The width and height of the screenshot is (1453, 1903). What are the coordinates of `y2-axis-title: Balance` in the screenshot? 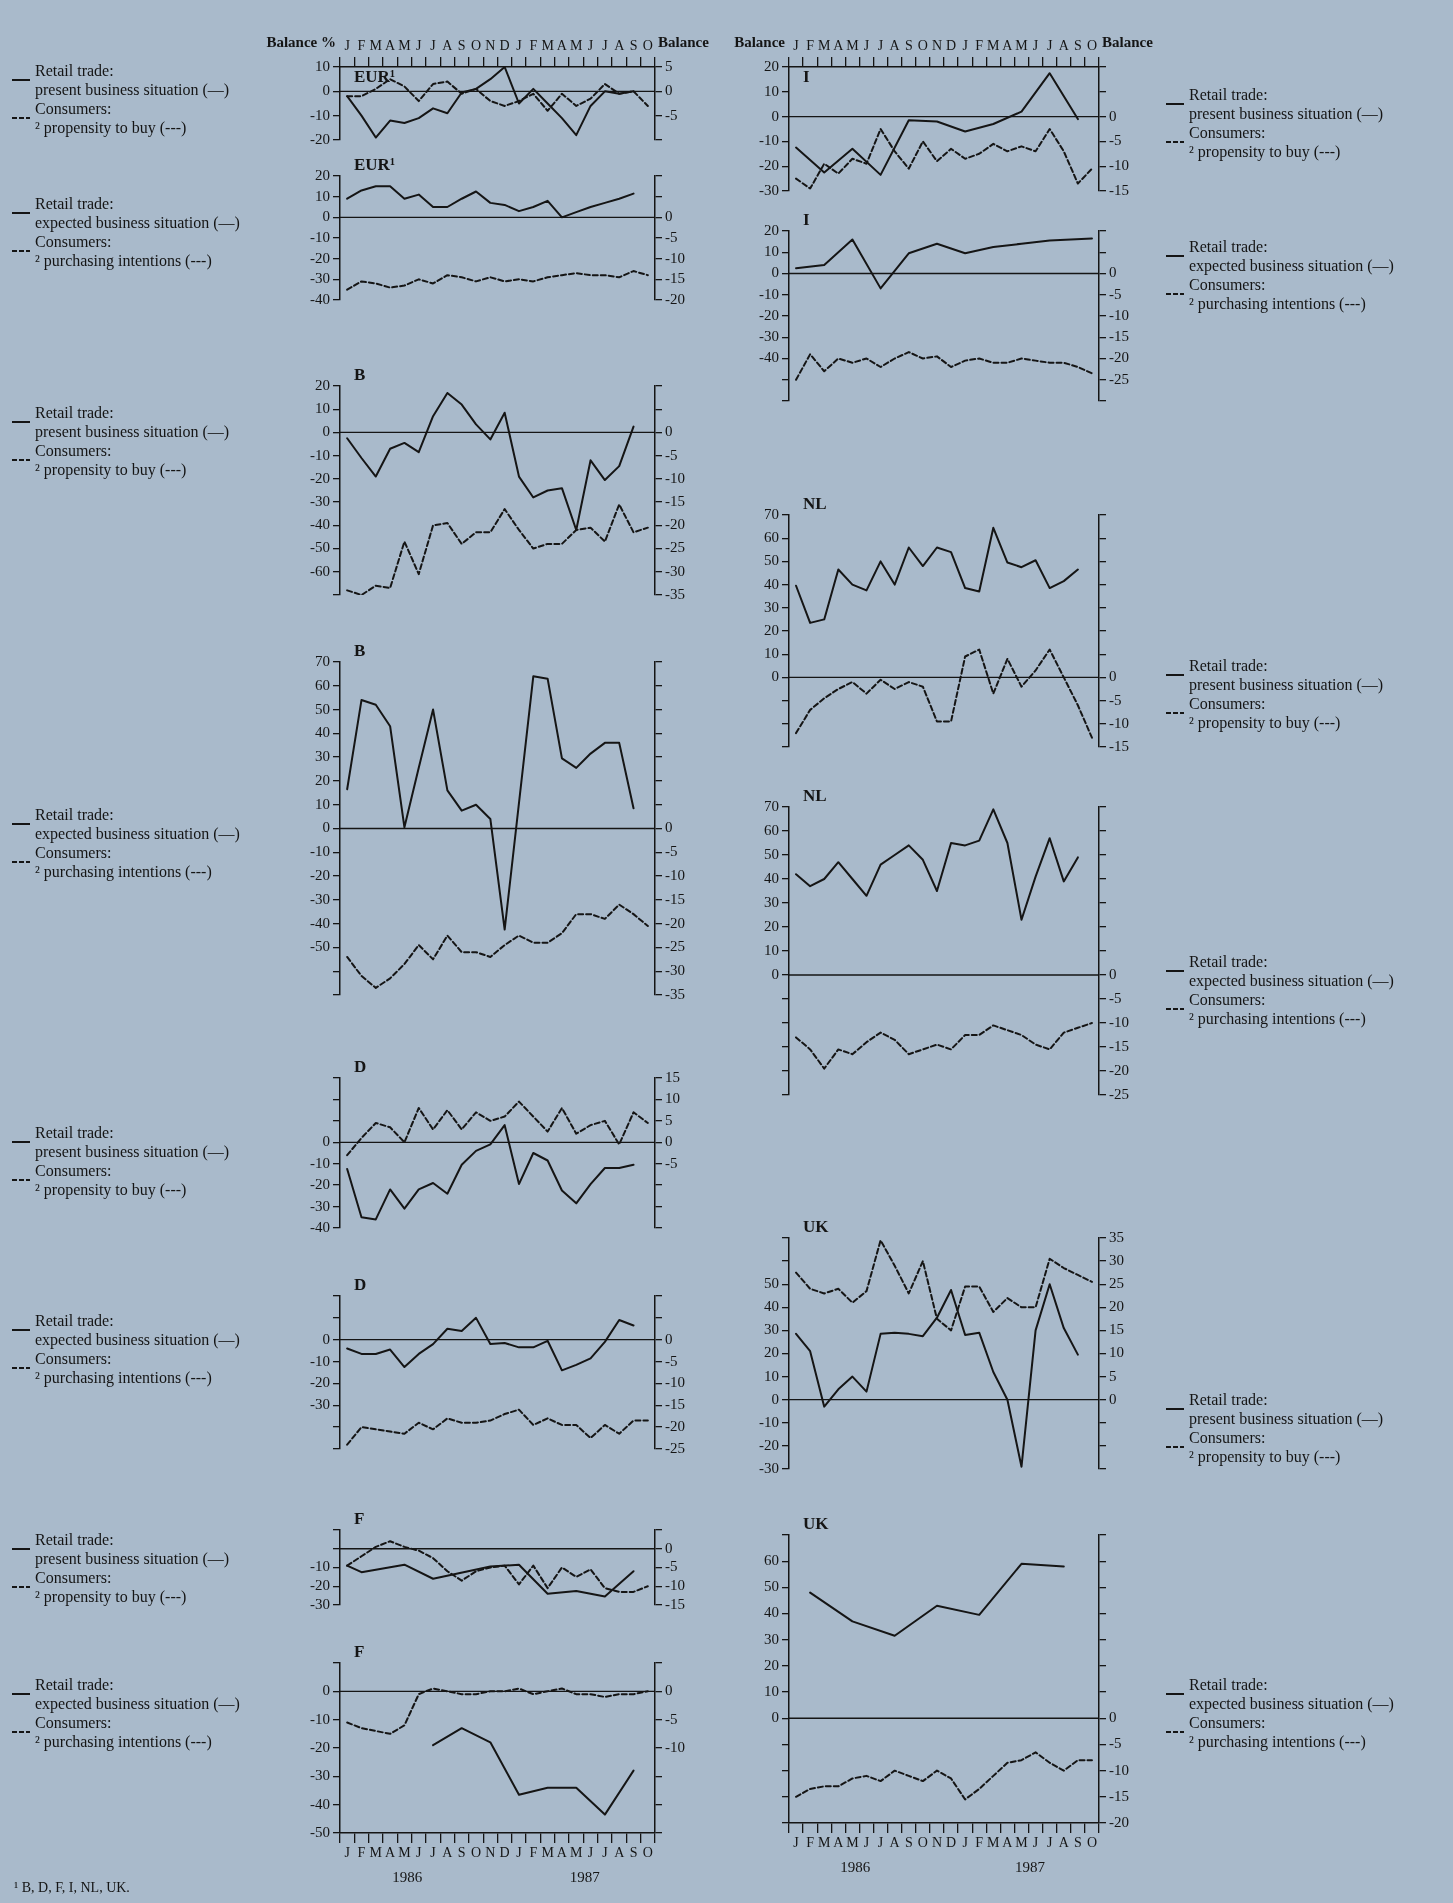 It's located at (684, 41).